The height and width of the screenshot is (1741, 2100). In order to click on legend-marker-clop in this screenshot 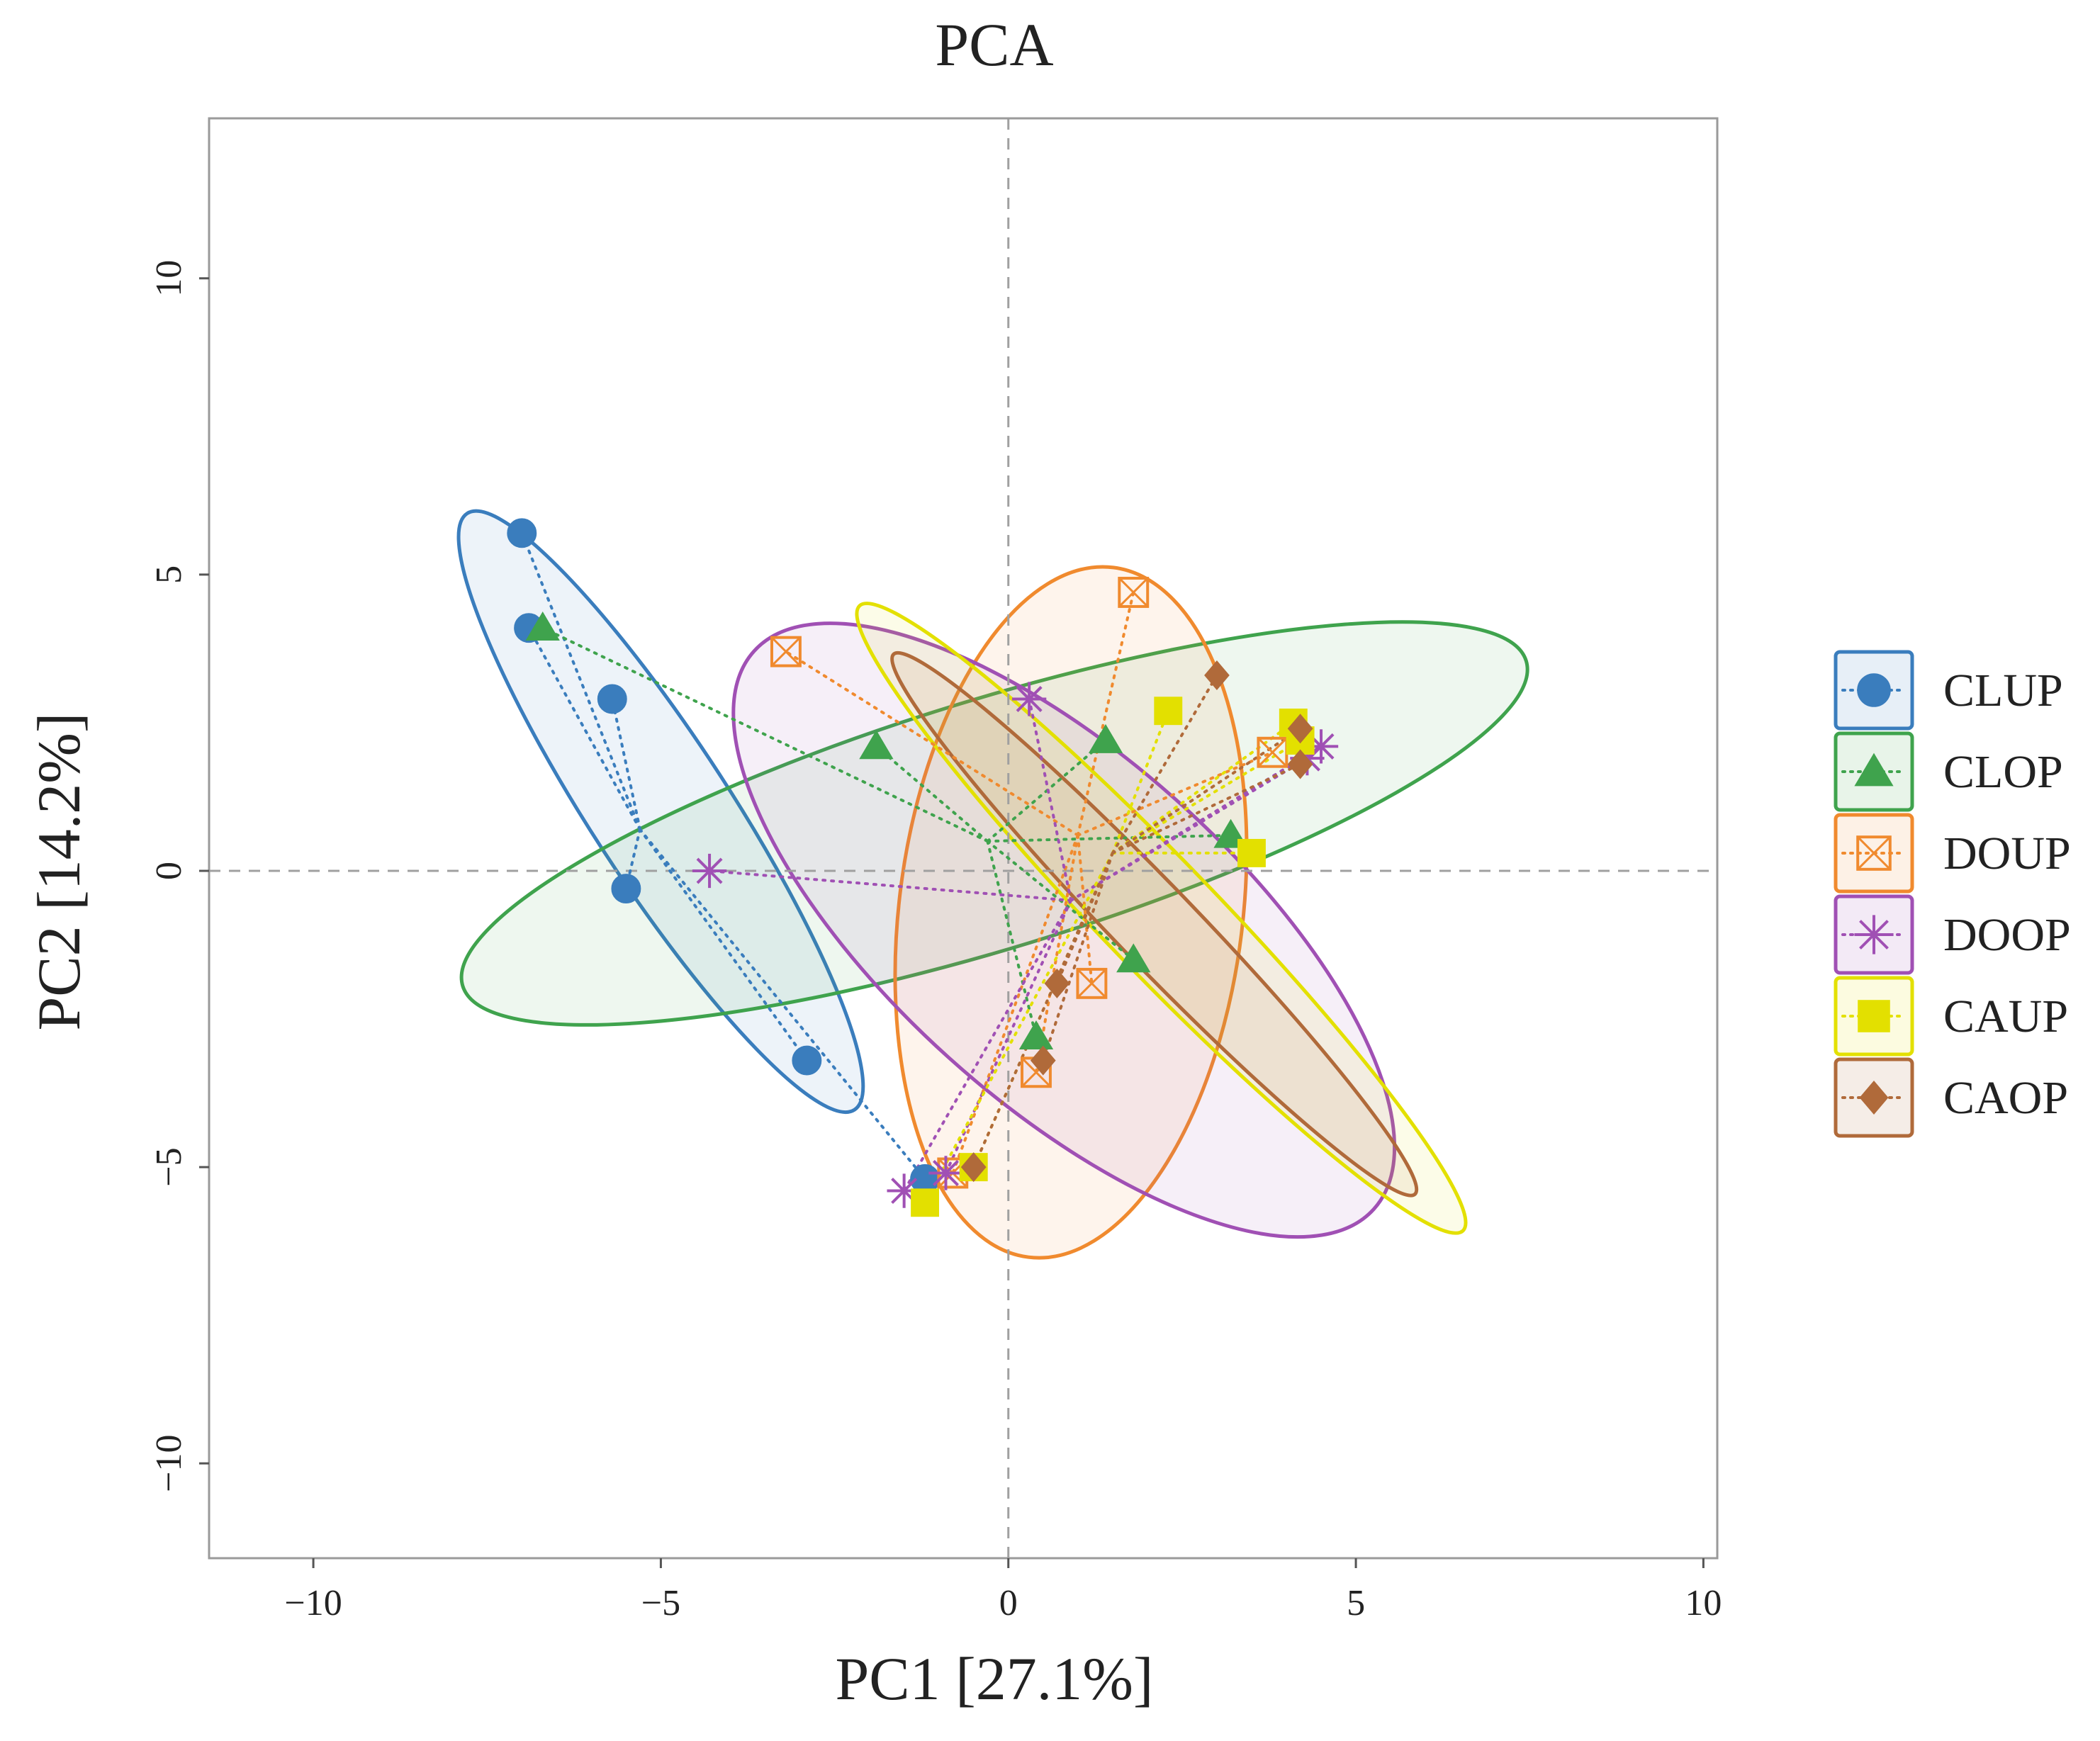, I will do `click(1874, 770)`.